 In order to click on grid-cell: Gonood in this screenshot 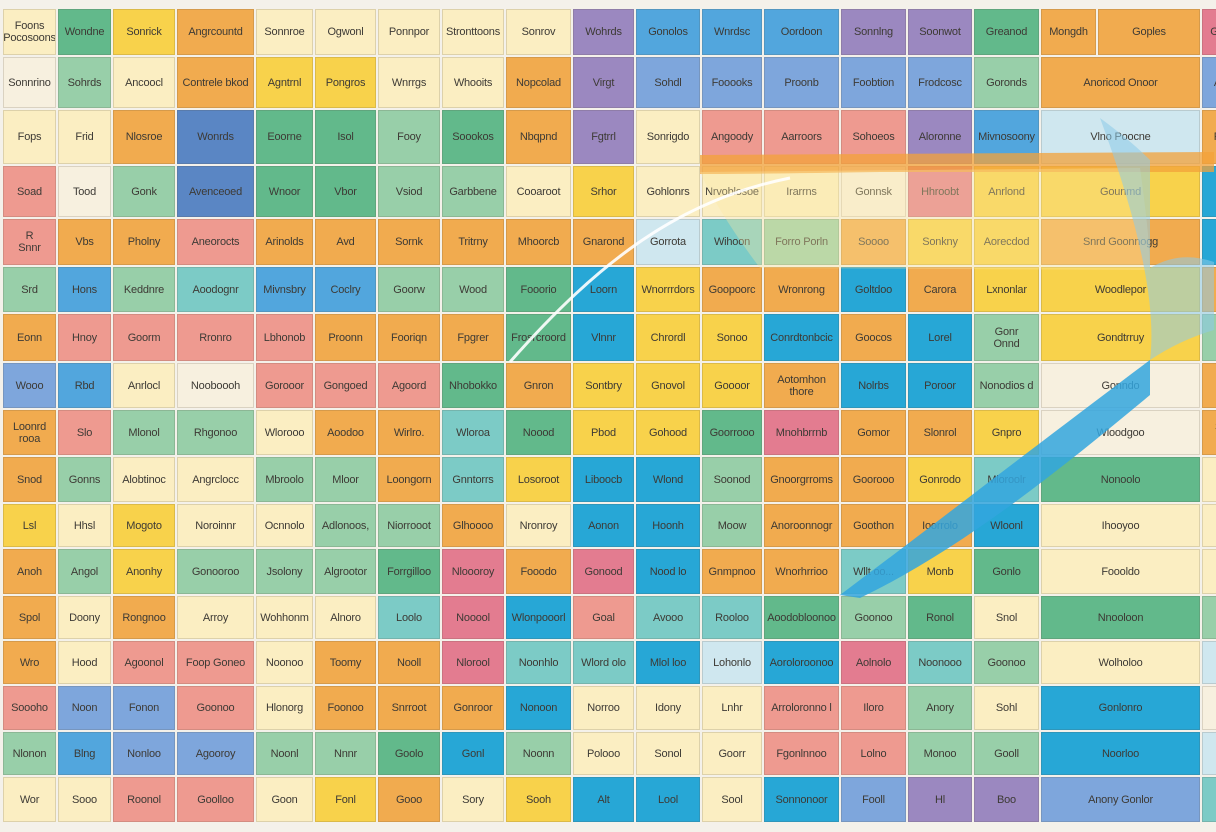, I will do `click(603, 571)`.